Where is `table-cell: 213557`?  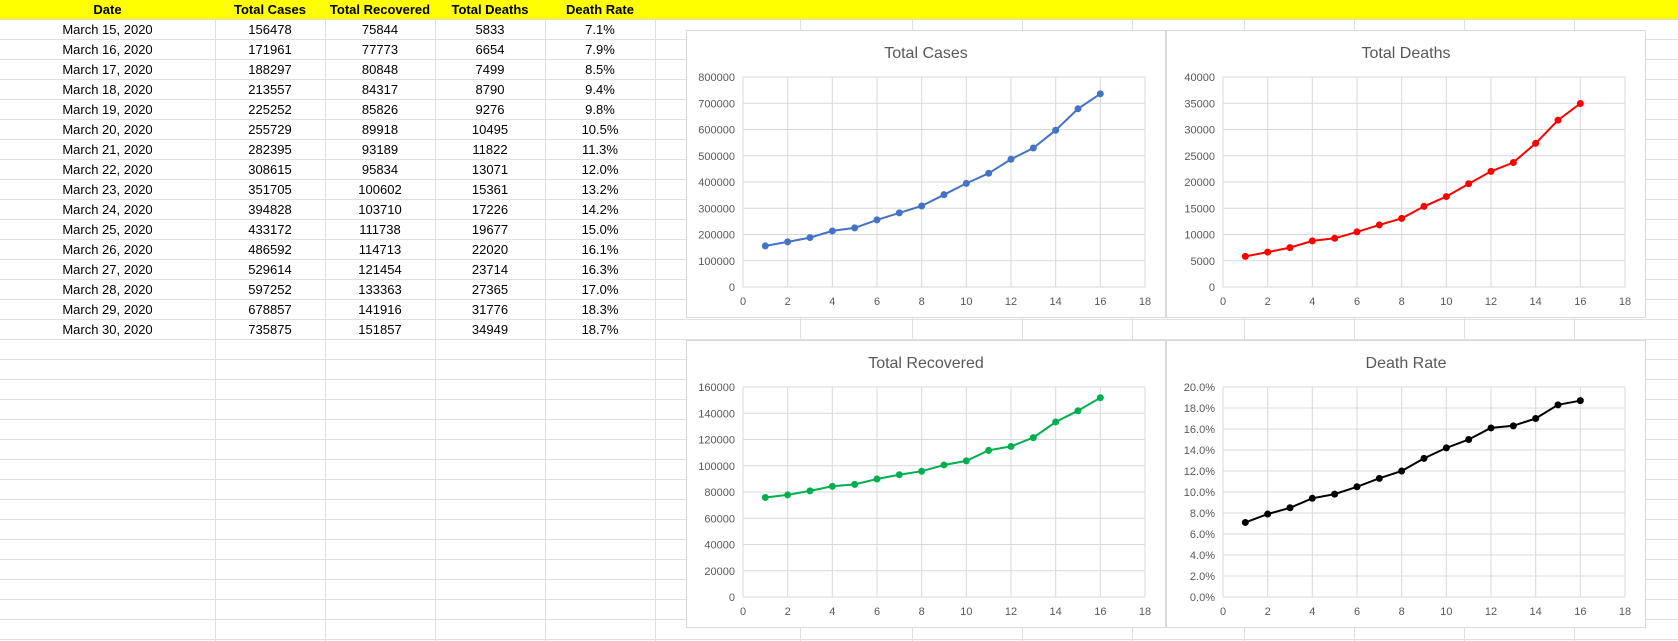
table-cell: 213557 is located at coordinates (269, 89).